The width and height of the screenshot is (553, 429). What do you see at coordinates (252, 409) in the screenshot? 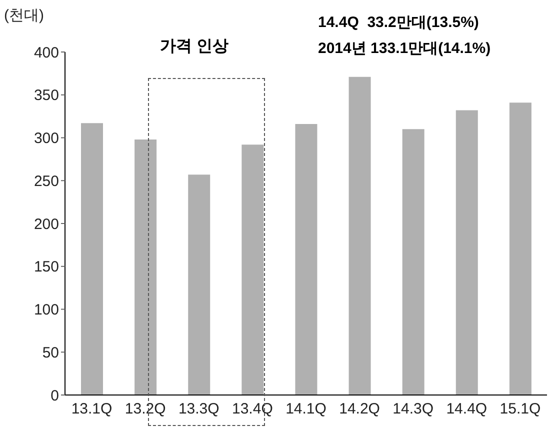
I see `x-tick-label: 13.4Q` at bounding box center [252, 409].